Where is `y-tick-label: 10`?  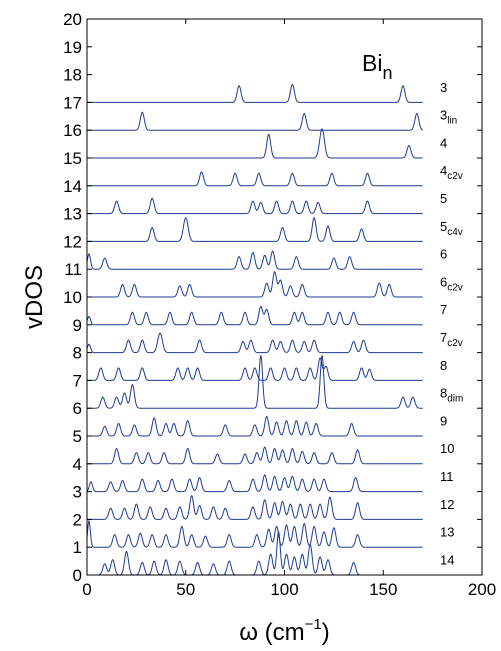
y-tick-label: 10 is located at coordinates (72, 297).